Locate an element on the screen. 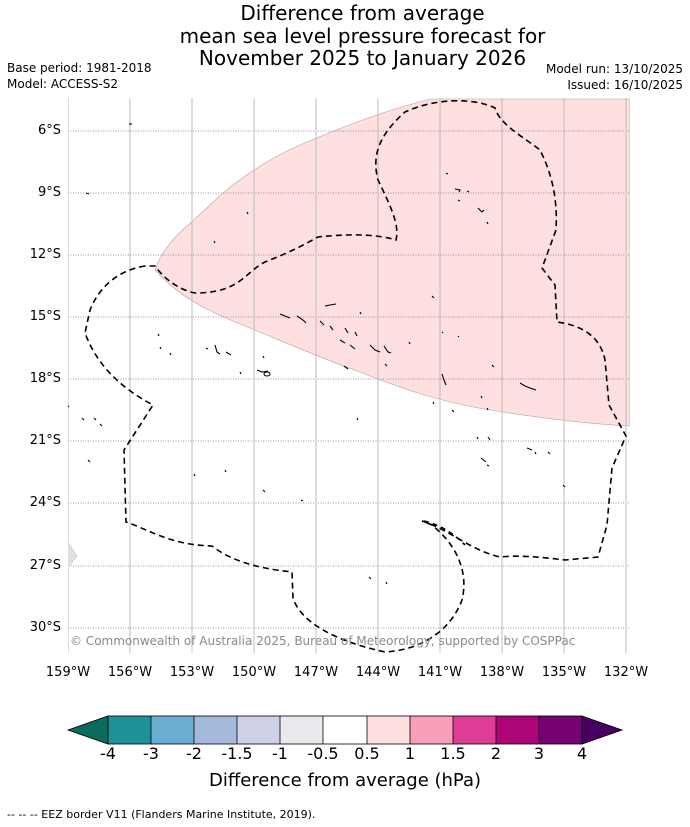 The image size is (690, 827). lon-label-132w: 132°W is located at coordinates (626, 672).